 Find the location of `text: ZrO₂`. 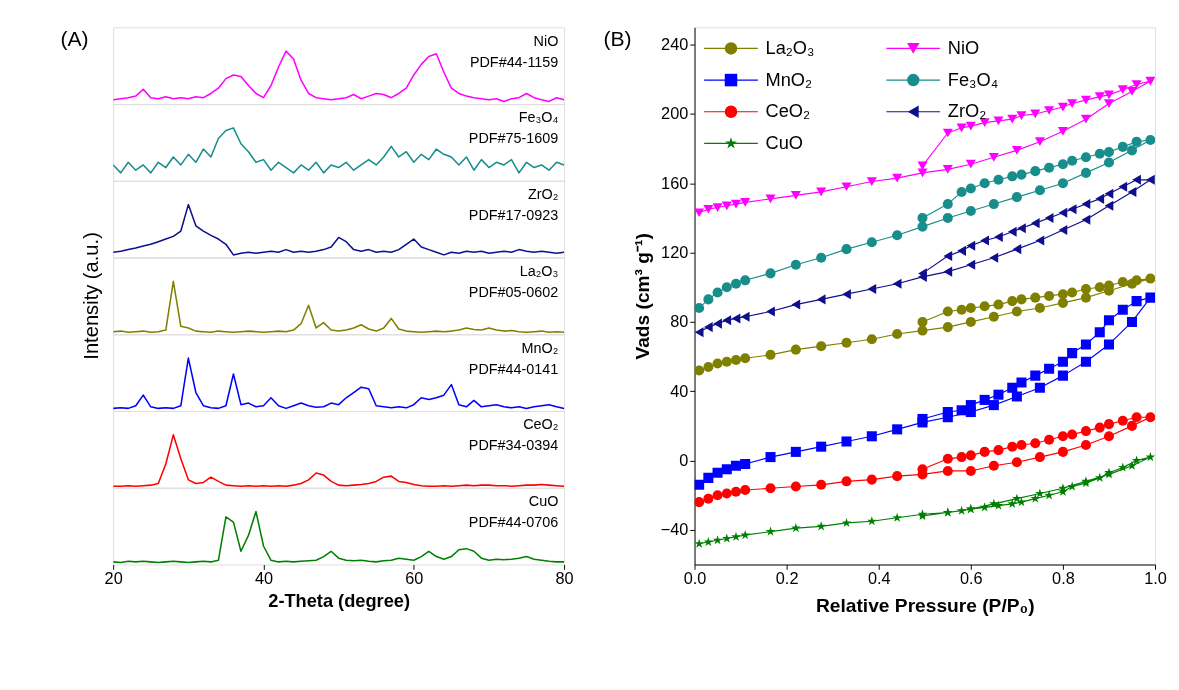

text: ZrO₂ is located at coordinates (543, 194).